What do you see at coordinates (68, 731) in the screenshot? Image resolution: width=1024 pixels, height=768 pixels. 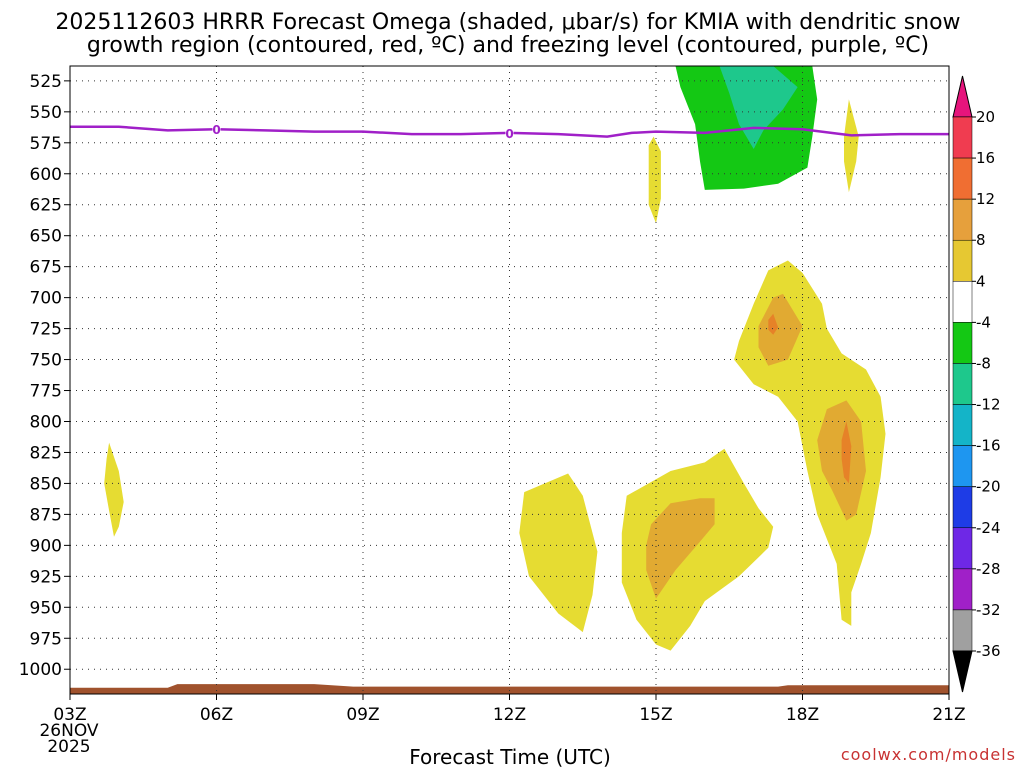 I see `x-tick-date-label: 26NOV` at bounding box center [68, 731].